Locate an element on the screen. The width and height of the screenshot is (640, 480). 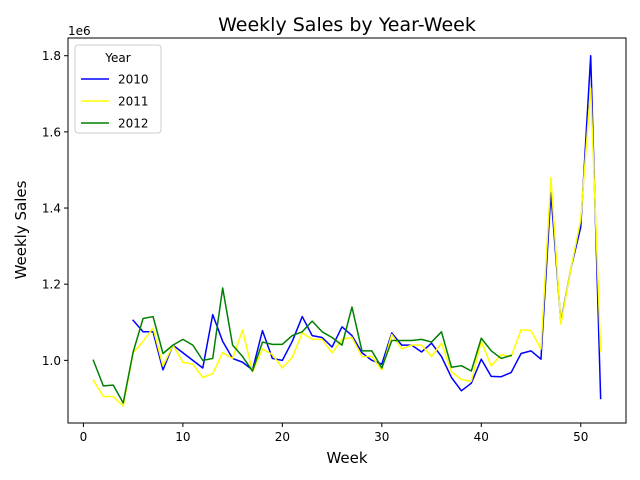
y-tick-label: 1.8 is located at coordinates (51, 56).